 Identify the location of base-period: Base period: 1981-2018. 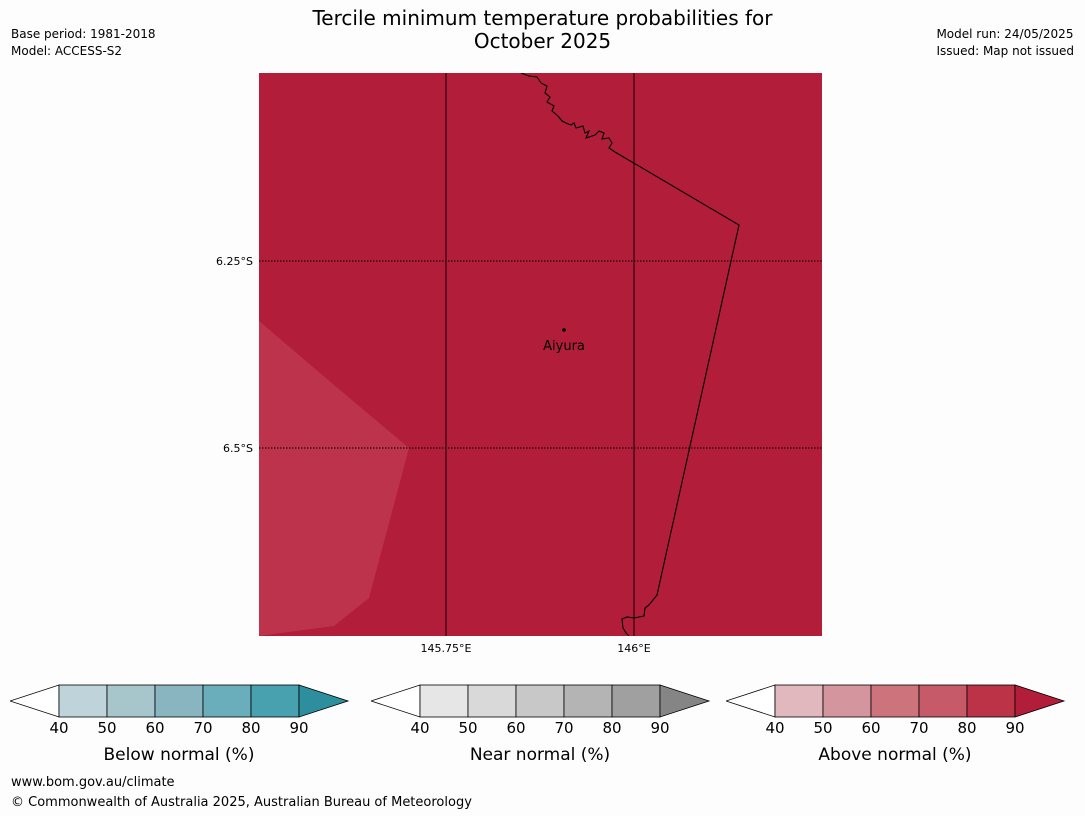
(83, 34).